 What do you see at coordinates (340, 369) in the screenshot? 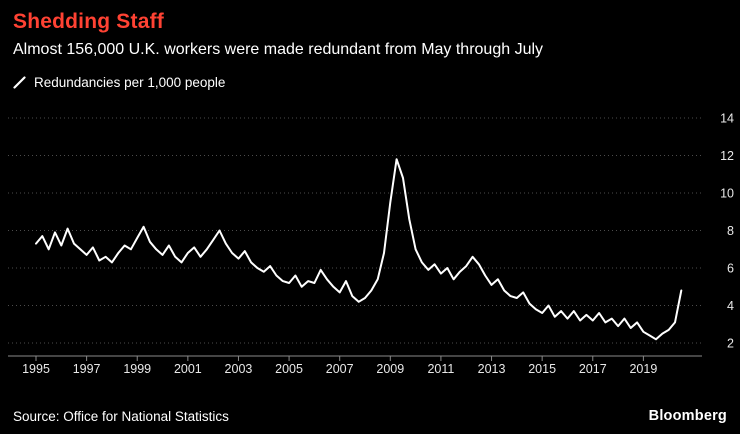
I see `x-tick-label-2007: 2007` at bounding box center [340, 369].